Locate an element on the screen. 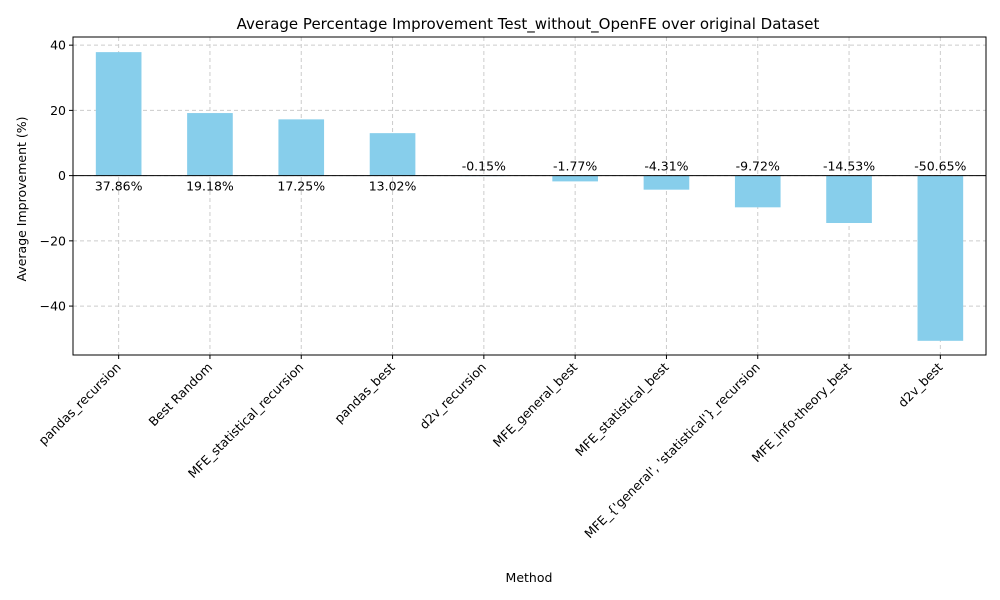 This screenshot has height=600, width=1000. y-tick-label: −20 is located at coordinates (53, 240).